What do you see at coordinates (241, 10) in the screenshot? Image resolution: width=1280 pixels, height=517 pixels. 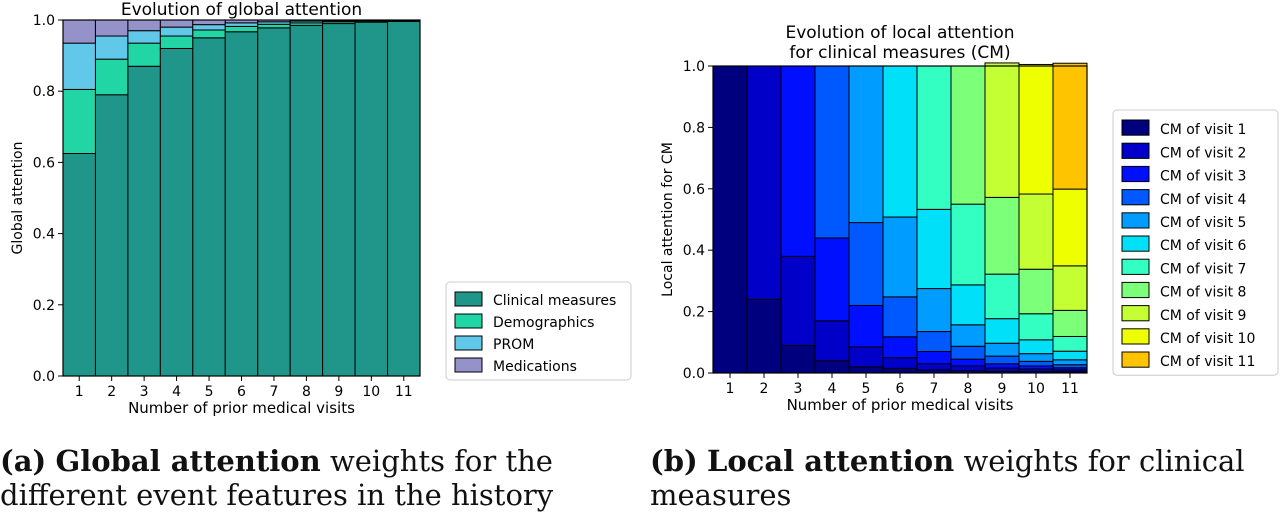 I see `chart-a-title: Evolution of global attention` at bounding box center [241, 10].